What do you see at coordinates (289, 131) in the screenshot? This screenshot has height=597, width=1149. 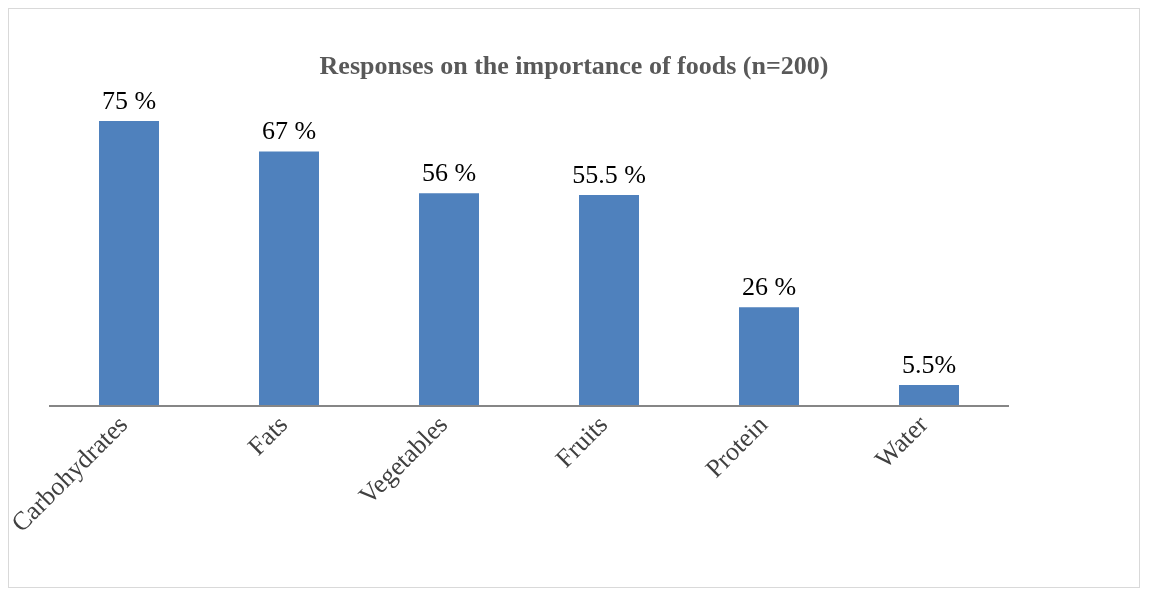 I see `data-label: 67 %` at bounding box center [289, 131].